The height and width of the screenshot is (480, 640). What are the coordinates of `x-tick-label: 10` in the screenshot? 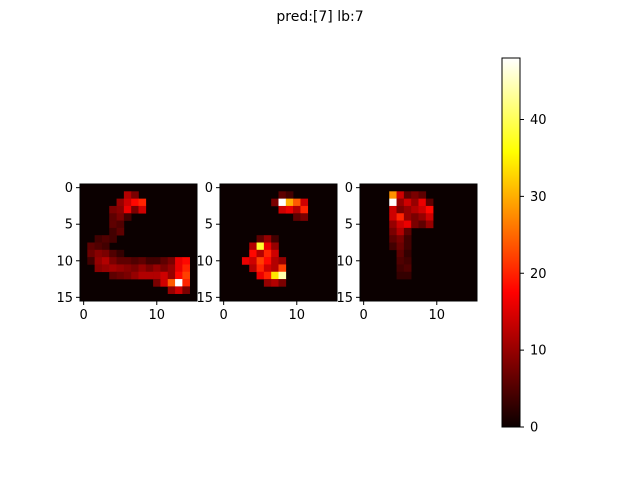 It's located at (157, 315).